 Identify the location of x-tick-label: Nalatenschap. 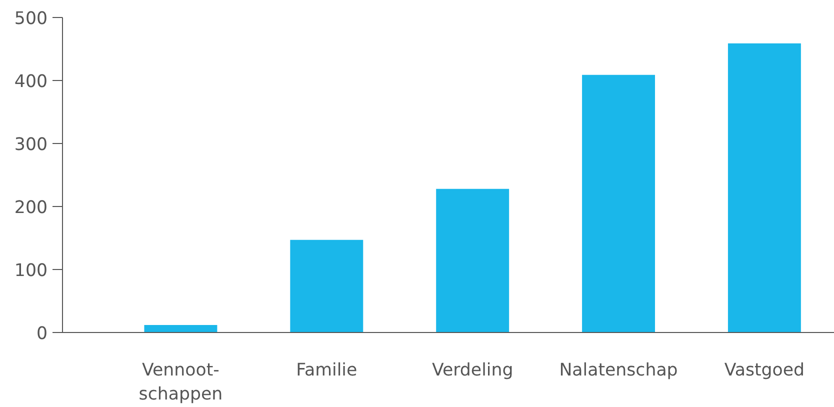
(618, 370).